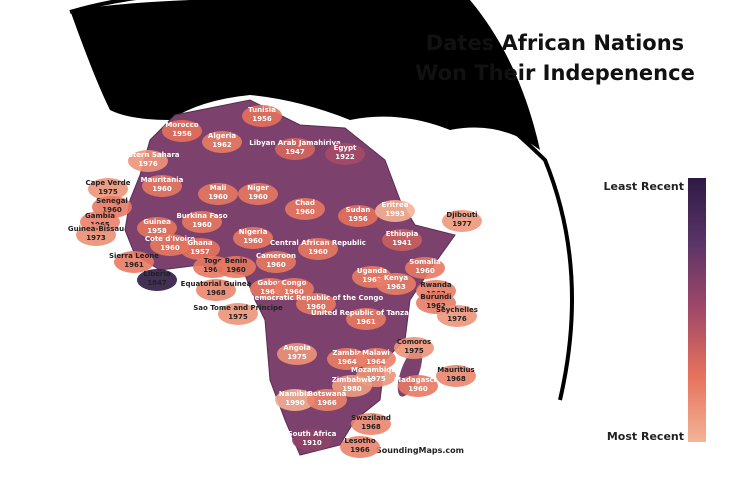 The width and height of the screenshot is (740, 479). Describe the element at coordinates (372, 280) in the screenshot. I see `country-year: 1962` at that location.